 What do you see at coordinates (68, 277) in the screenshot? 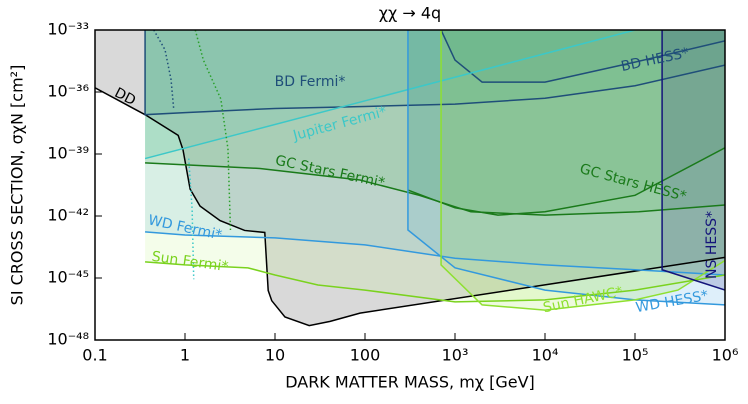
I see `y-tick-label: 10⁻⁴⁵` at bounding box center [68, 277].